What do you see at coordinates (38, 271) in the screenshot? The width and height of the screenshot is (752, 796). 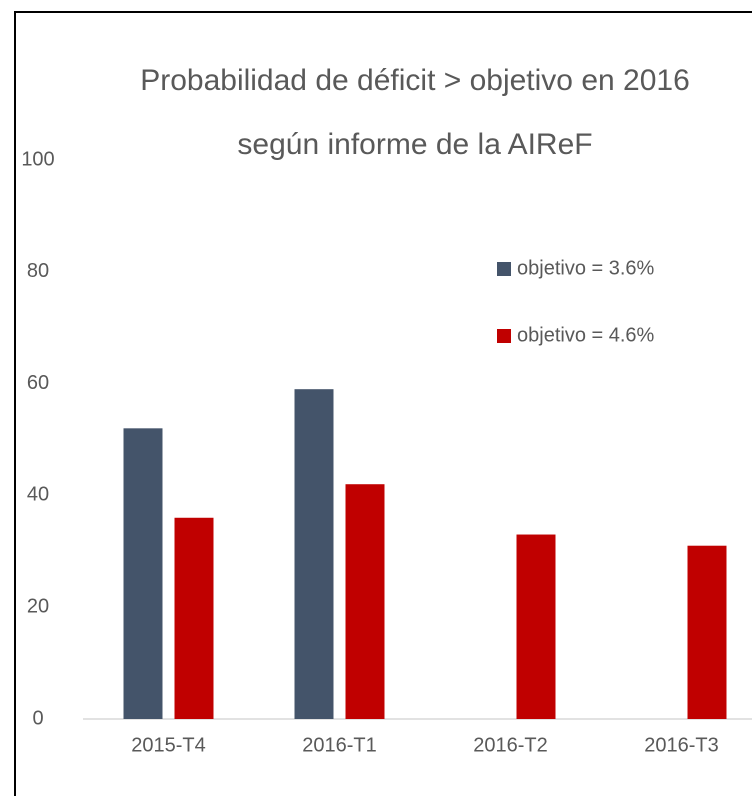 I see `y-tick-label: 80` at bounding box center [38, 271].